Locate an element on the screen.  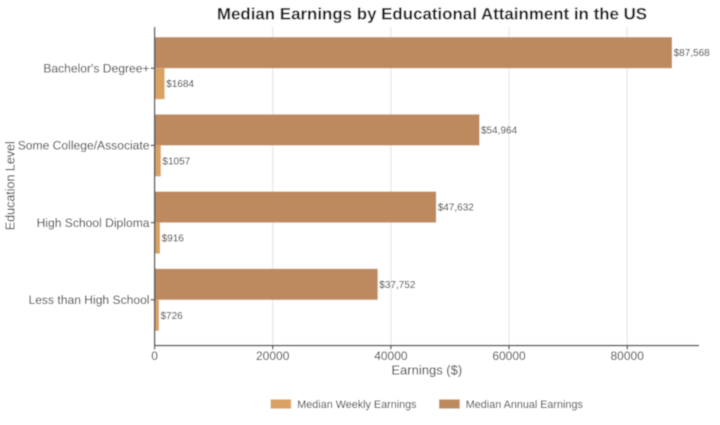
svg-text: $54,964 is located at coordinates (499, 130).